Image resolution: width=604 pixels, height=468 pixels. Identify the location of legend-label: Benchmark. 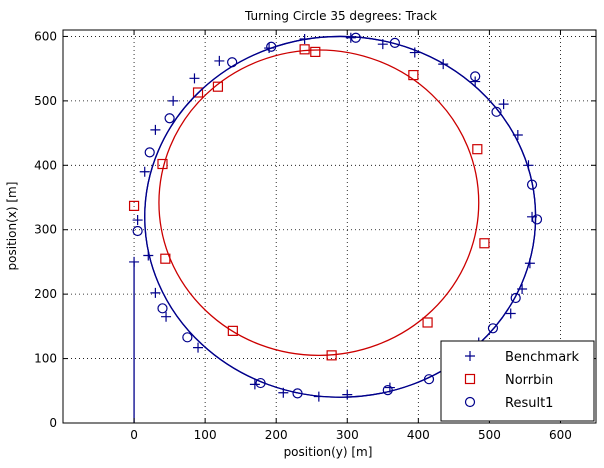
(542, 357).